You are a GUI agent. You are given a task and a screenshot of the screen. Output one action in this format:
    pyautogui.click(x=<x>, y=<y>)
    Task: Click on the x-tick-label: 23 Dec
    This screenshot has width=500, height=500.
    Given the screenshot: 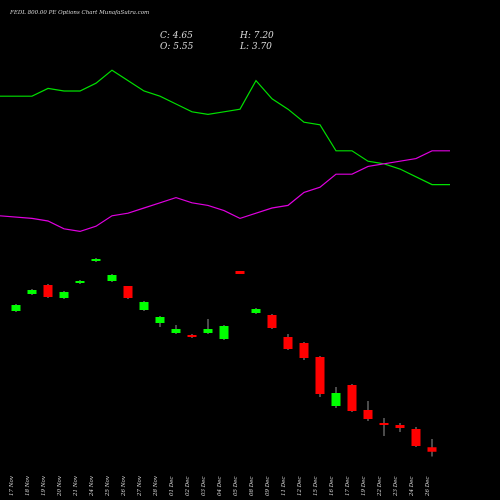 What is the action you would take?
    pyautogui.click(x=396, y=487)
    